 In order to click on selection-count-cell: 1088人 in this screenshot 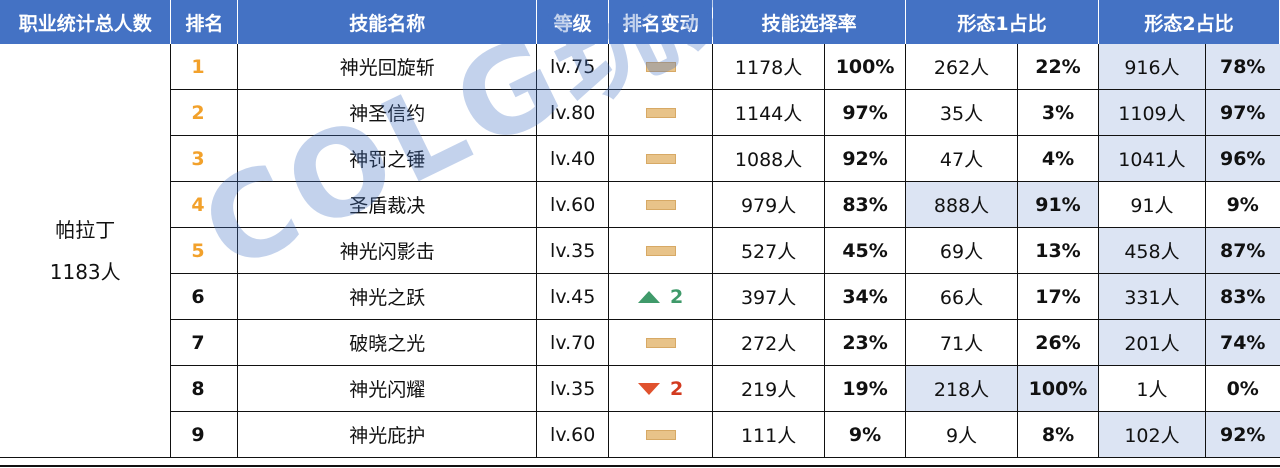, I will do `click(769, 158)`.